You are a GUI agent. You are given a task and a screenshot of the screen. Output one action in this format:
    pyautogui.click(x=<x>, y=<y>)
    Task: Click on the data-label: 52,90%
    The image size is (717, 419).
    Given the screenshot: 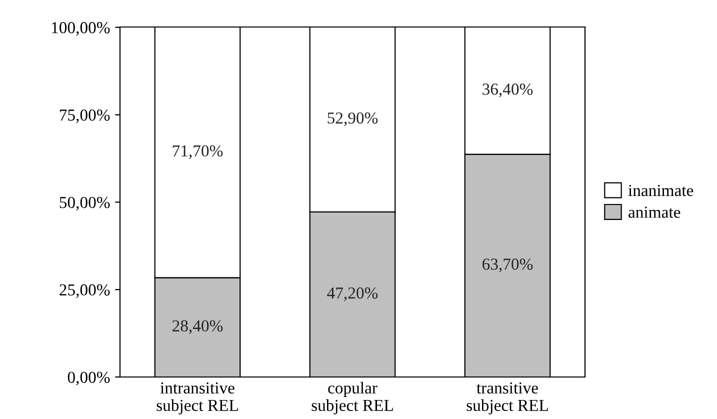 What is the action you would take?
    pyautogui.click(x=353, y=119)
    